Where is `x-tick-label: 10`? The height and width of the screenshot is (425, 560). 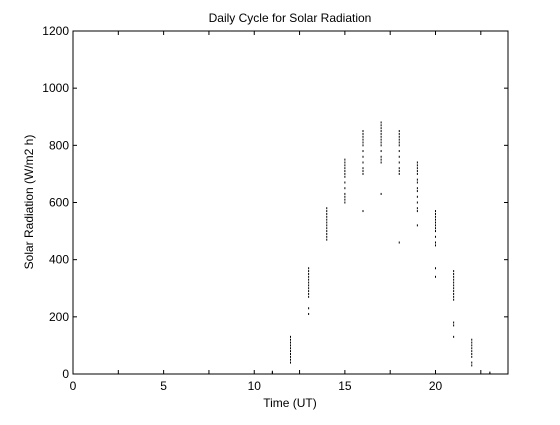
x-tick-label: 10 is located at coordinates (255, 386).